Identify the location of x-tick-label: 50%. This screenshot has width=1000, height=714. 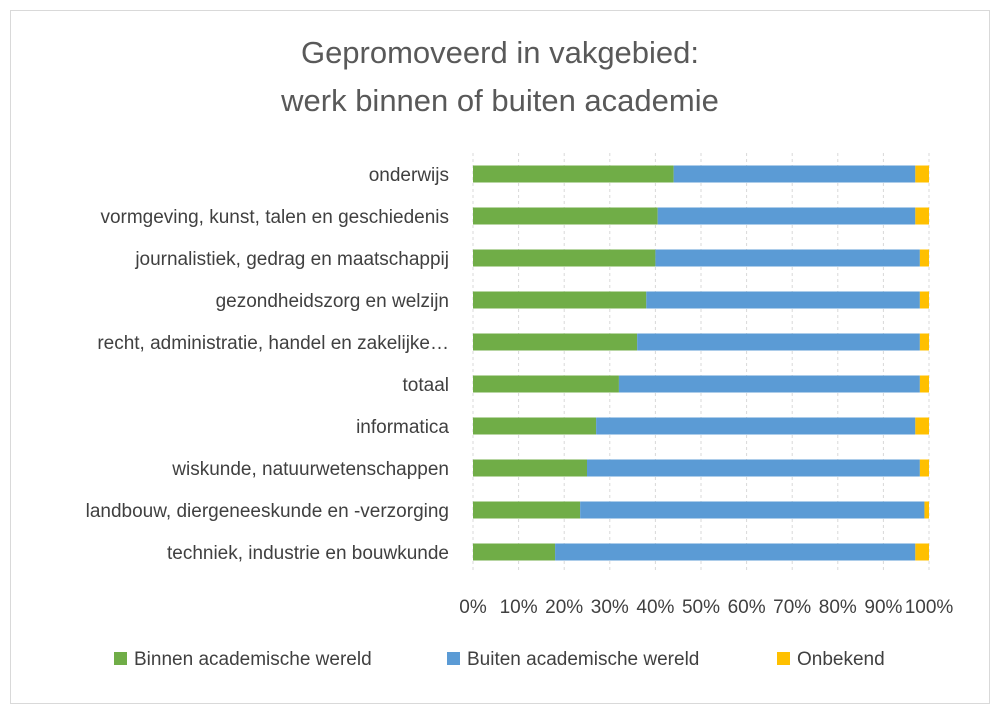
(701, 607).